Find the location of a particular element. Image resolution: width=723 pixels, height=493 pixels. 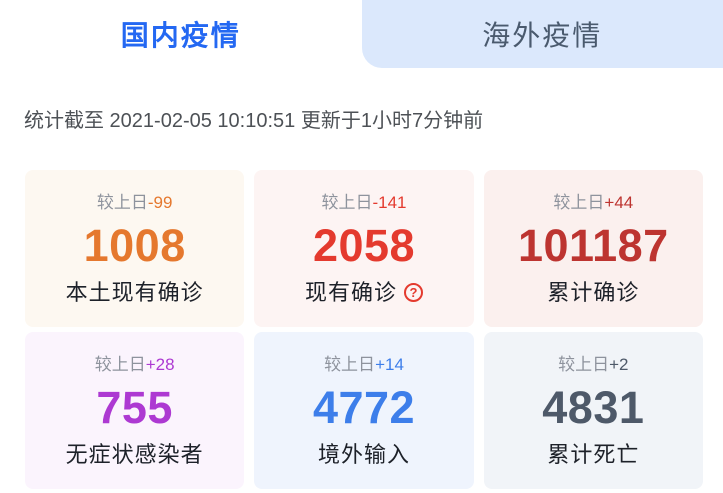

delta-row: 较上日-141 is located at coordinates (363, 203).